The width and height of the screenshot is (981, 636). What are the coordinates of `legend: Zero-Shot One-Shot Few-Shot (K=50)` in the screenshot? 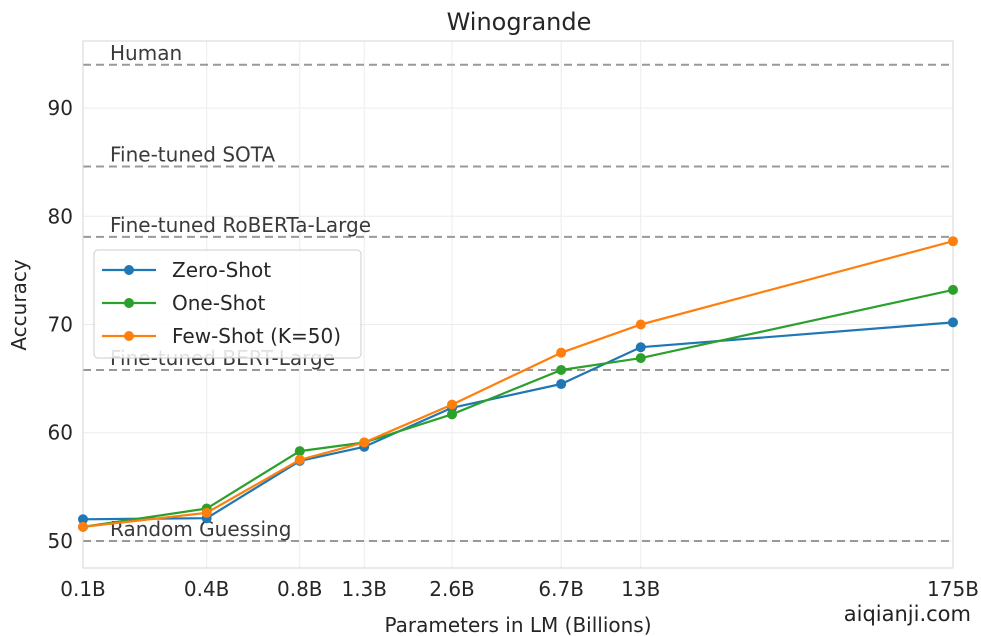 It's located at (227, 304).